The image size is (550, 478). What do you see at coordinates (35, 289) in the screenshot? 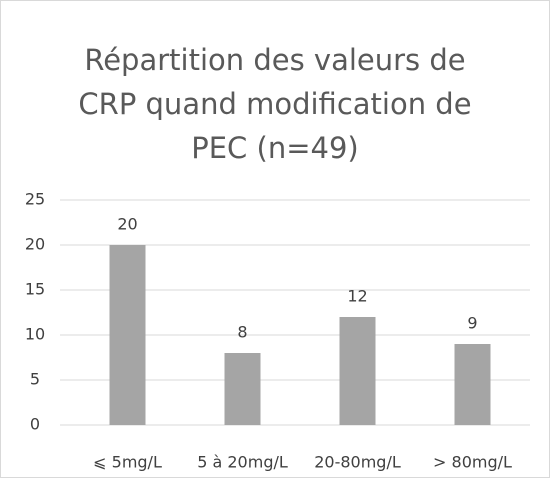
I see `y-tick-label: 15` at bounding box center [35, 289].